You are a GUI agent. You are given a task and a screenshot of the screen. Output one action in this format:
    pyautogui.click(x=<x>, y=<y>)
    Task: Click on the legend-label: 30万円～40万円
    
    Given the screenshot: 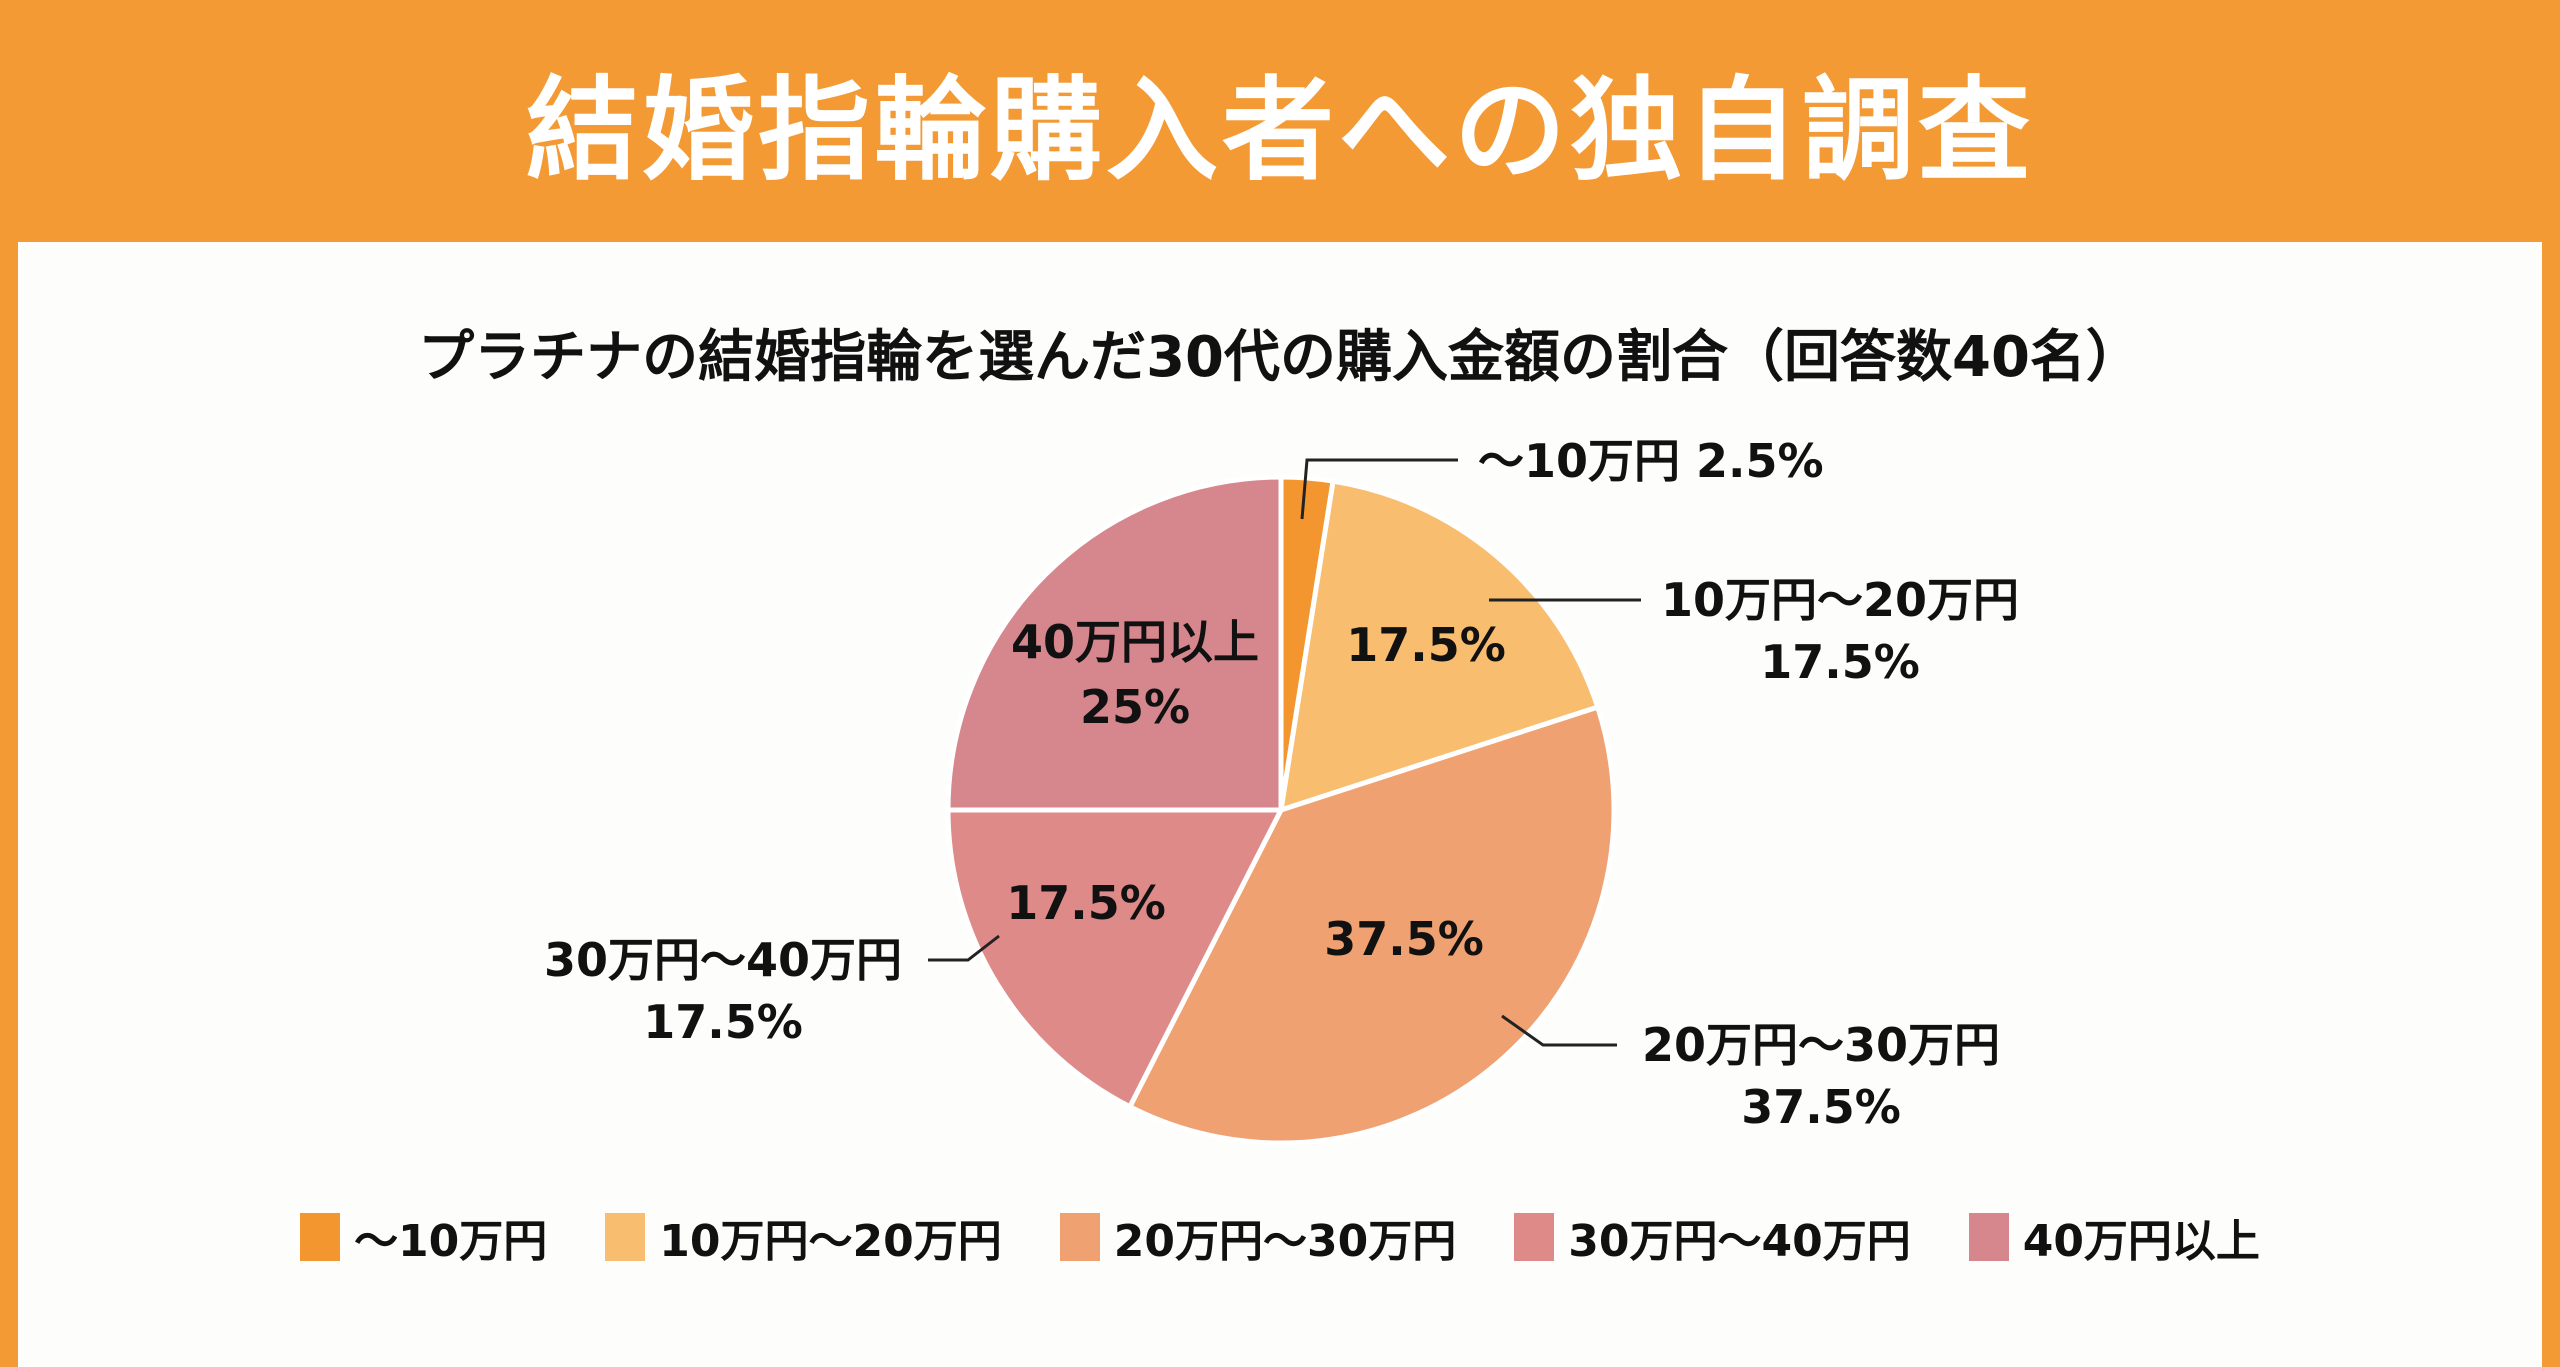 What is the action you would take?
    pyautogui.click(x=1739, y=1241)
    